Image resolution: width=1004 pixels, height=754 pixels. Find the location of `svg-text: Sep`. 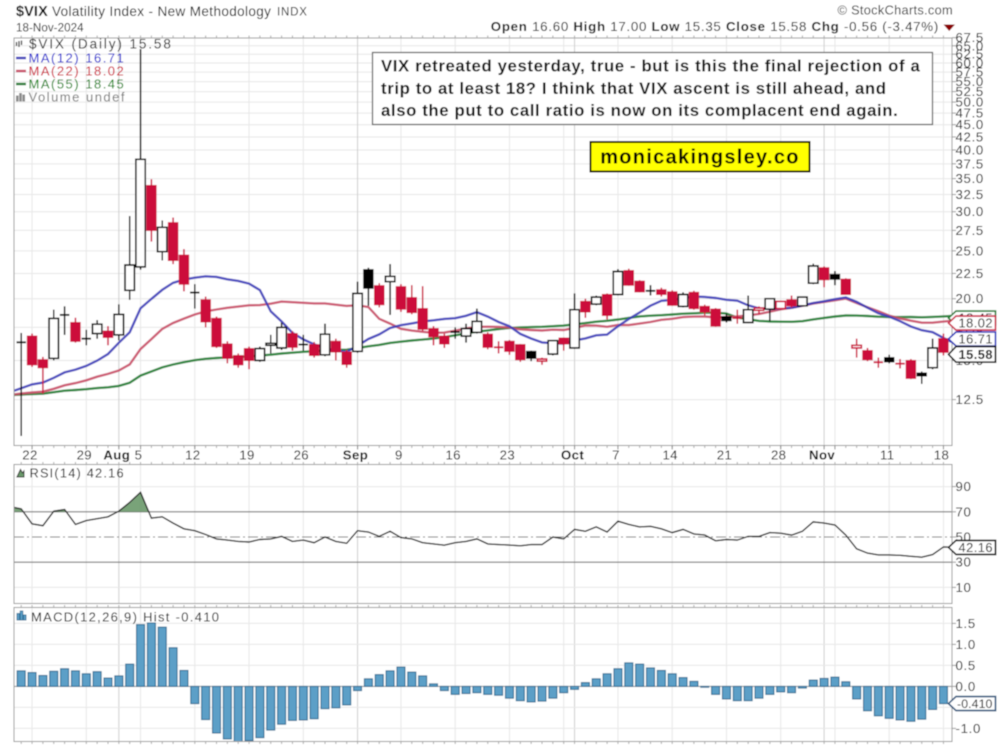

svg-text: Sep is located at coordinates (355, 455).